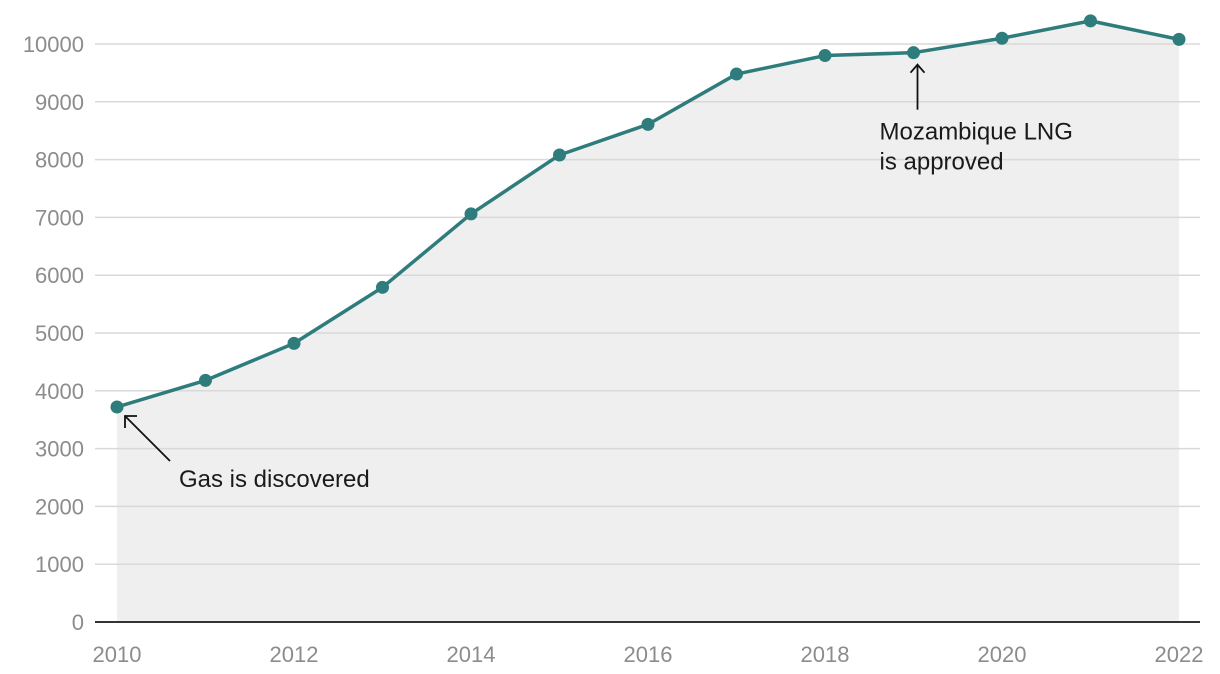  What do you see at coordinates (471, 654) in the screenshot?
I see `x-tick-label-2014: 2014` at bounding box center [471, 654].